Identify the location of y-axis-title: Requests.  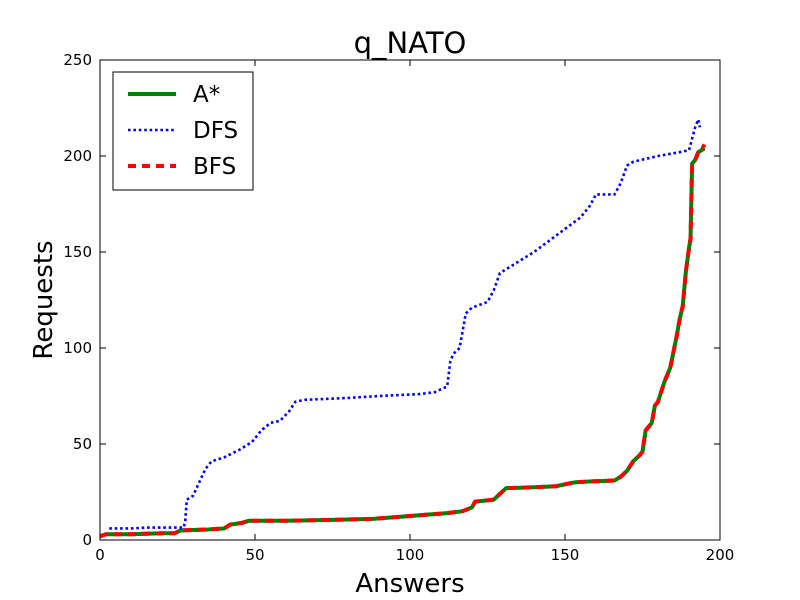
(44, 299).